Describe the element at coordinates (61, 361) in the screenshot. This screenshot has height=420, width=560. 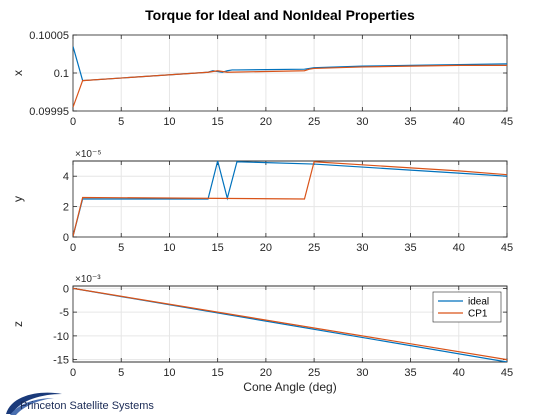
I see `y-tick-label: -15` at that location.